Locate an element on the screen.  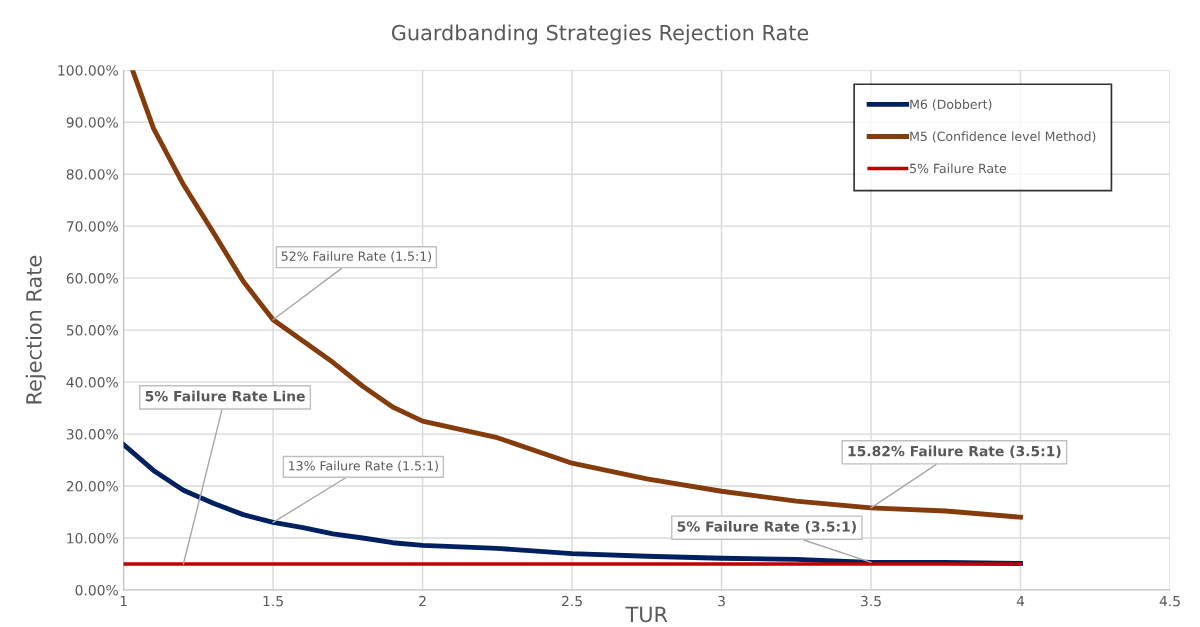
annotation: 15.82% Failure Rate (3.5:1) is located at coordinates (954, 451).